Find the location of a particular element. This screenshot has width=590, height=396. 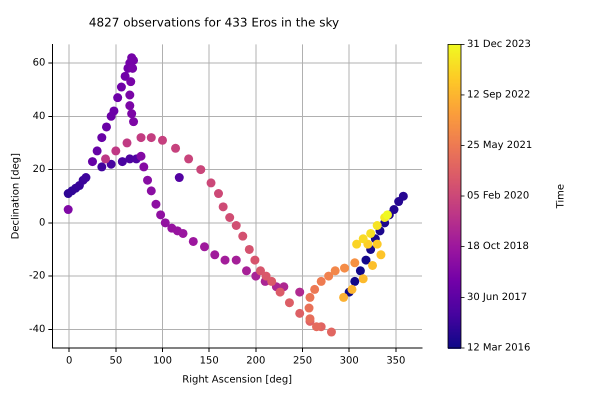

x-axis-title: Right Ascension [deg] is located at coordinates (237, 380).